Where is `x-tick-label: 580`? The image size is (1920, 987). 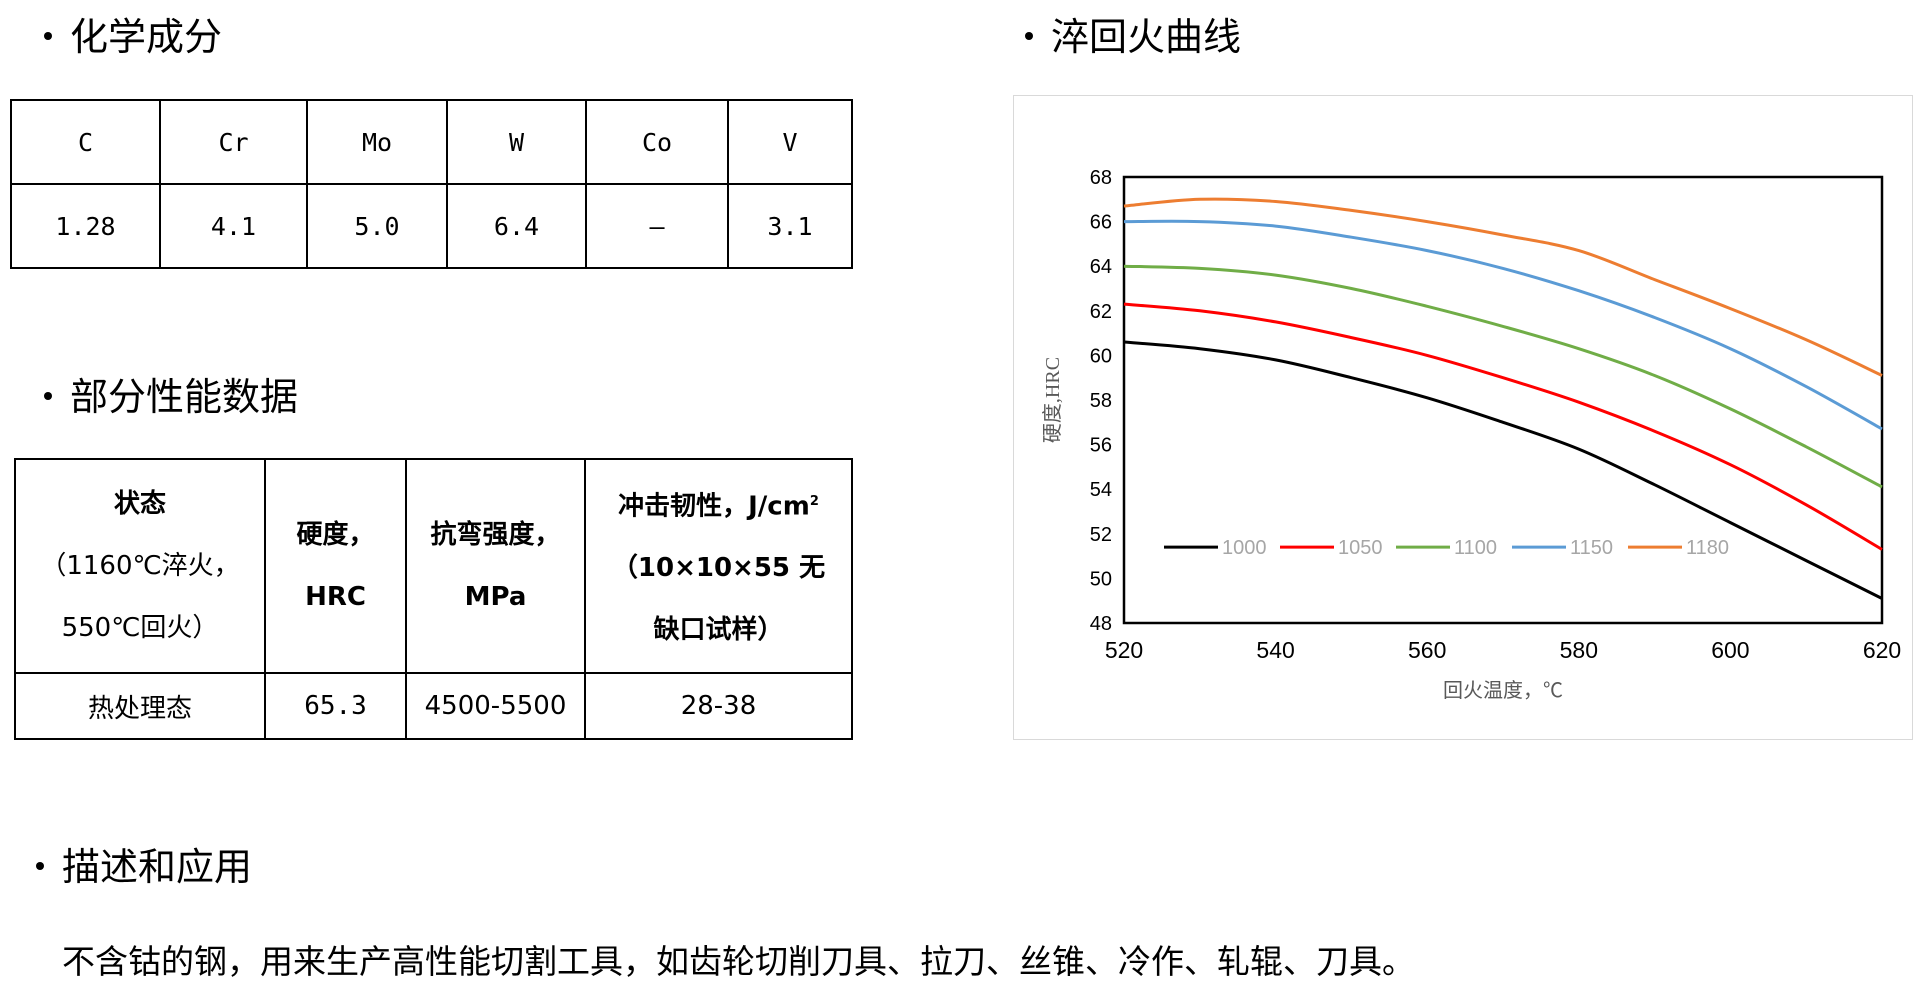 x-tick-label: 580 is located at coordinates (1579, 650).